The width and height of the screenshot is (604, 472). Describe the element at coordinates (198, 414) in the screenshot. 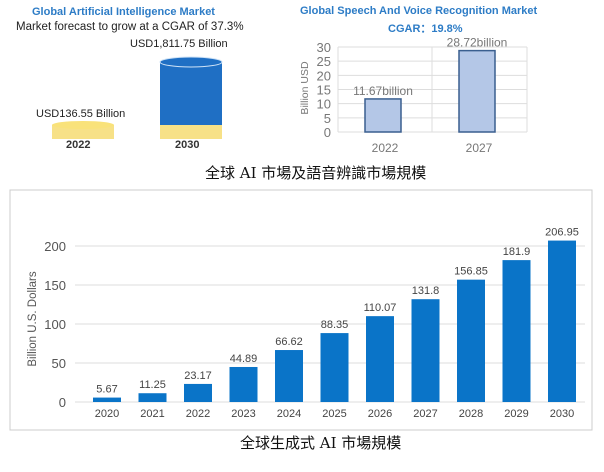

I see `bottom-xtick: 2022` at that location.